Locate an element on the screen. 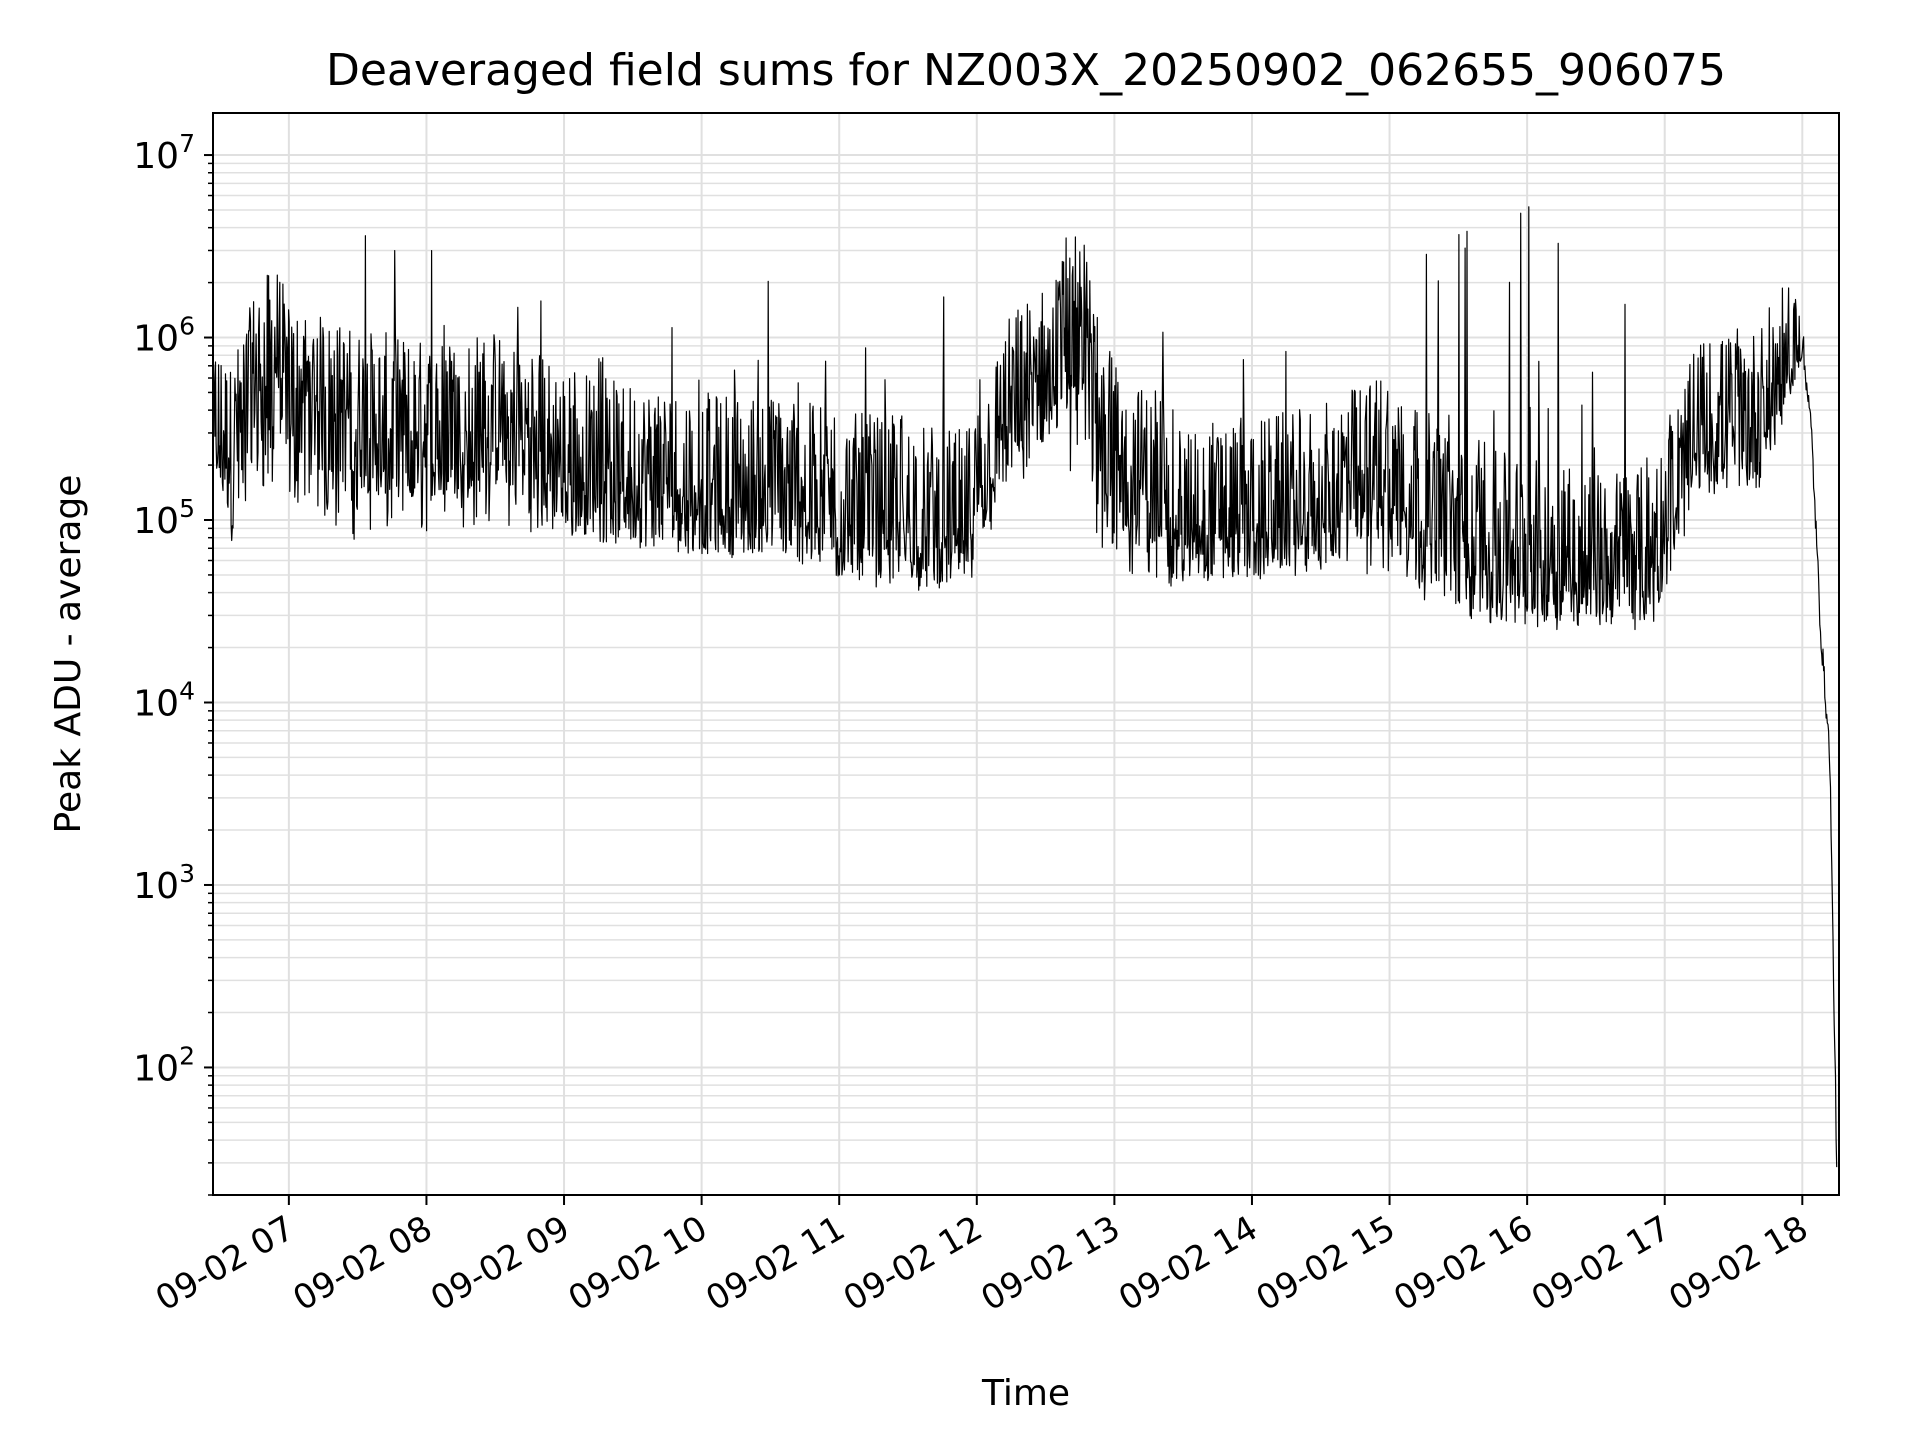  y-tick-label: 10³ is located at coordinates (164, 883).